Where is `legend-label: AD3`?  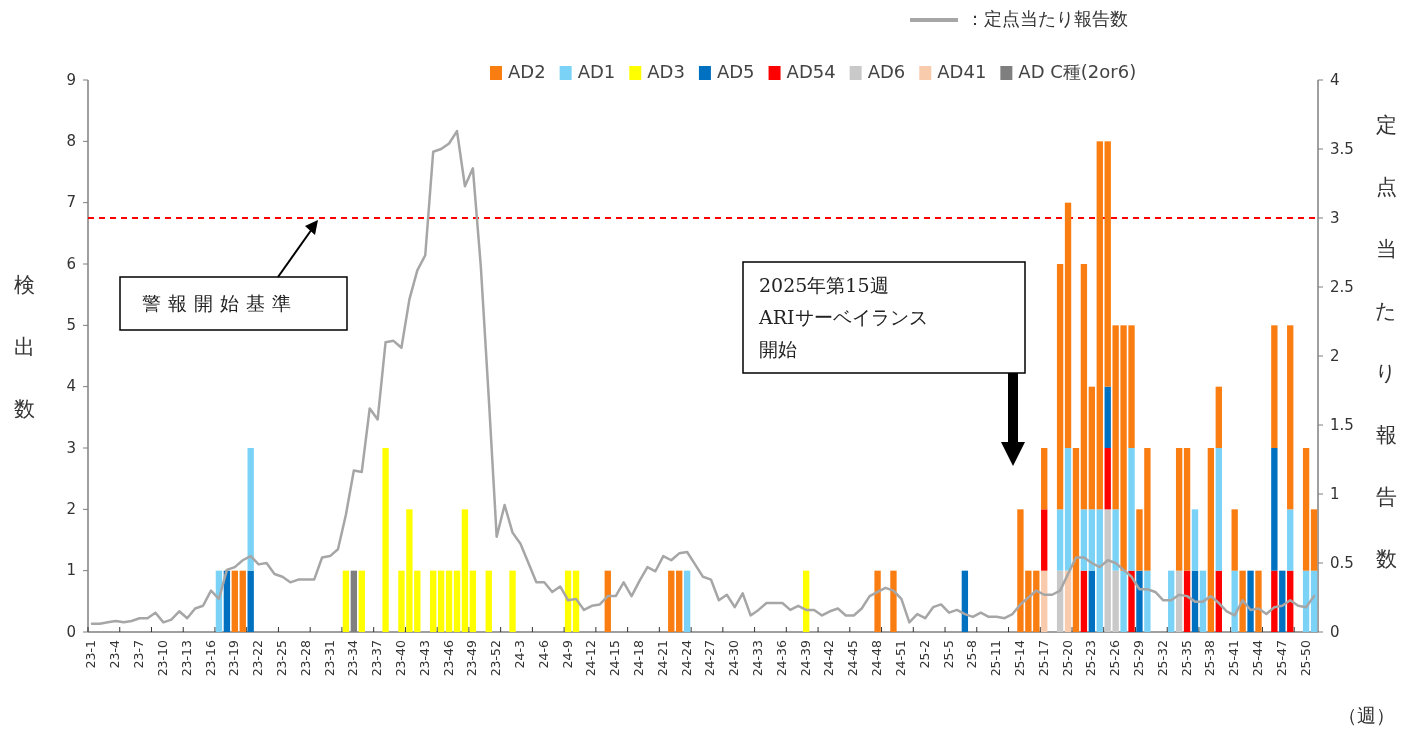 legend-label: AD3 is located at coordinates (666, 71).